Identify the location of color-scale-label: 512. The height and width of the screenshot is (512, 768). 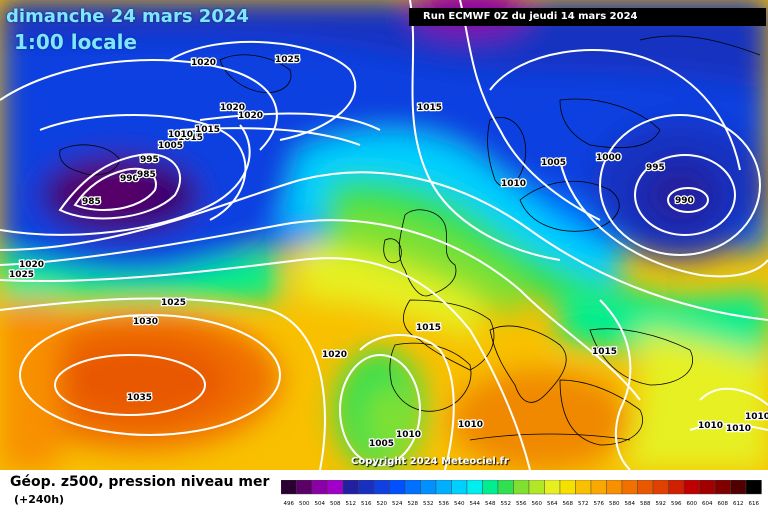
(351, 504).